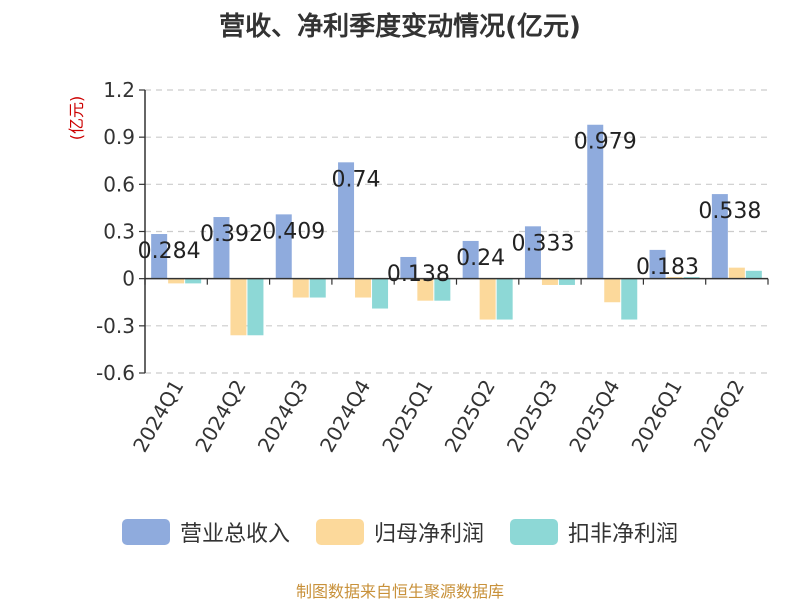 The width and height of the screenshot is (800, 602). What do you see at coordinates (428, 534) in the screenshot?
I see `legend-label-parent-net-profit: 归母净利润` at bounding box center [428, 534].